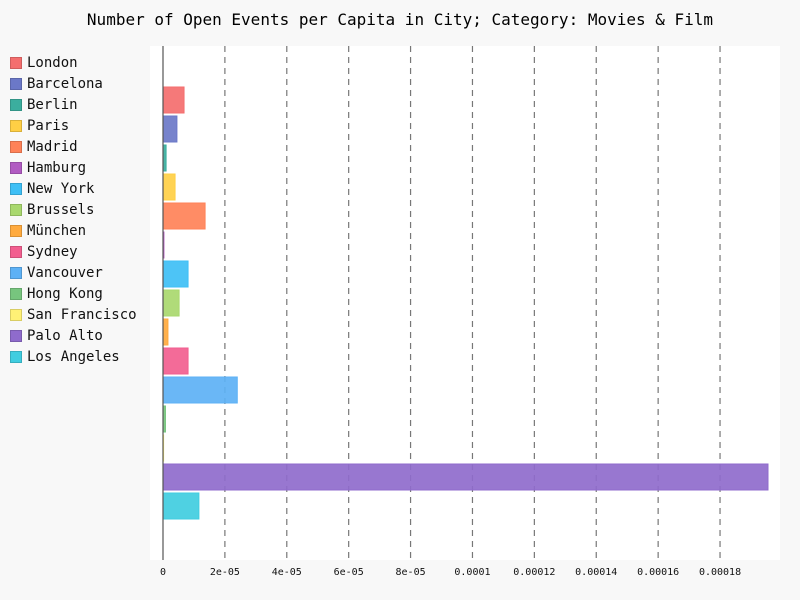  I want to click on legend-label: Hong Kong, so click(65, 293).